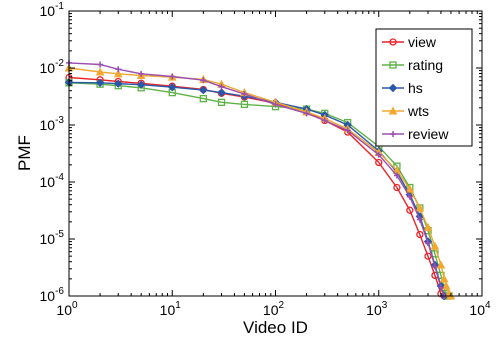 The width and height of the screenshot is (503, 339). I want to click on legend-item-view: view, so click(409, 42).